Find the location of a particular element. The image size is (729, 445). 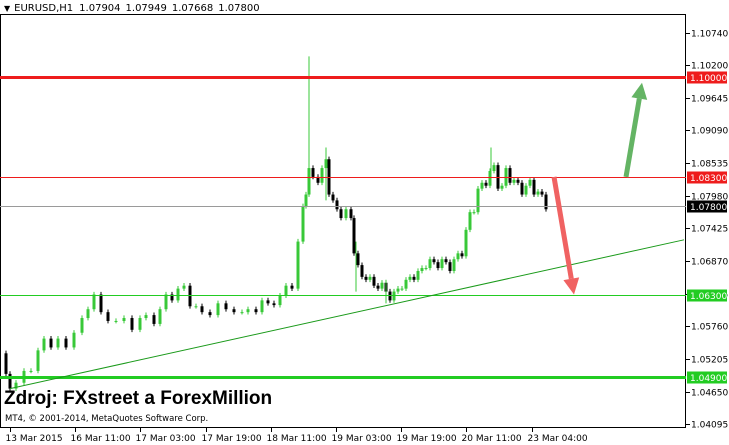

x-tick-label: 19 Mar 03:00 is located at coordinates (362, 439).